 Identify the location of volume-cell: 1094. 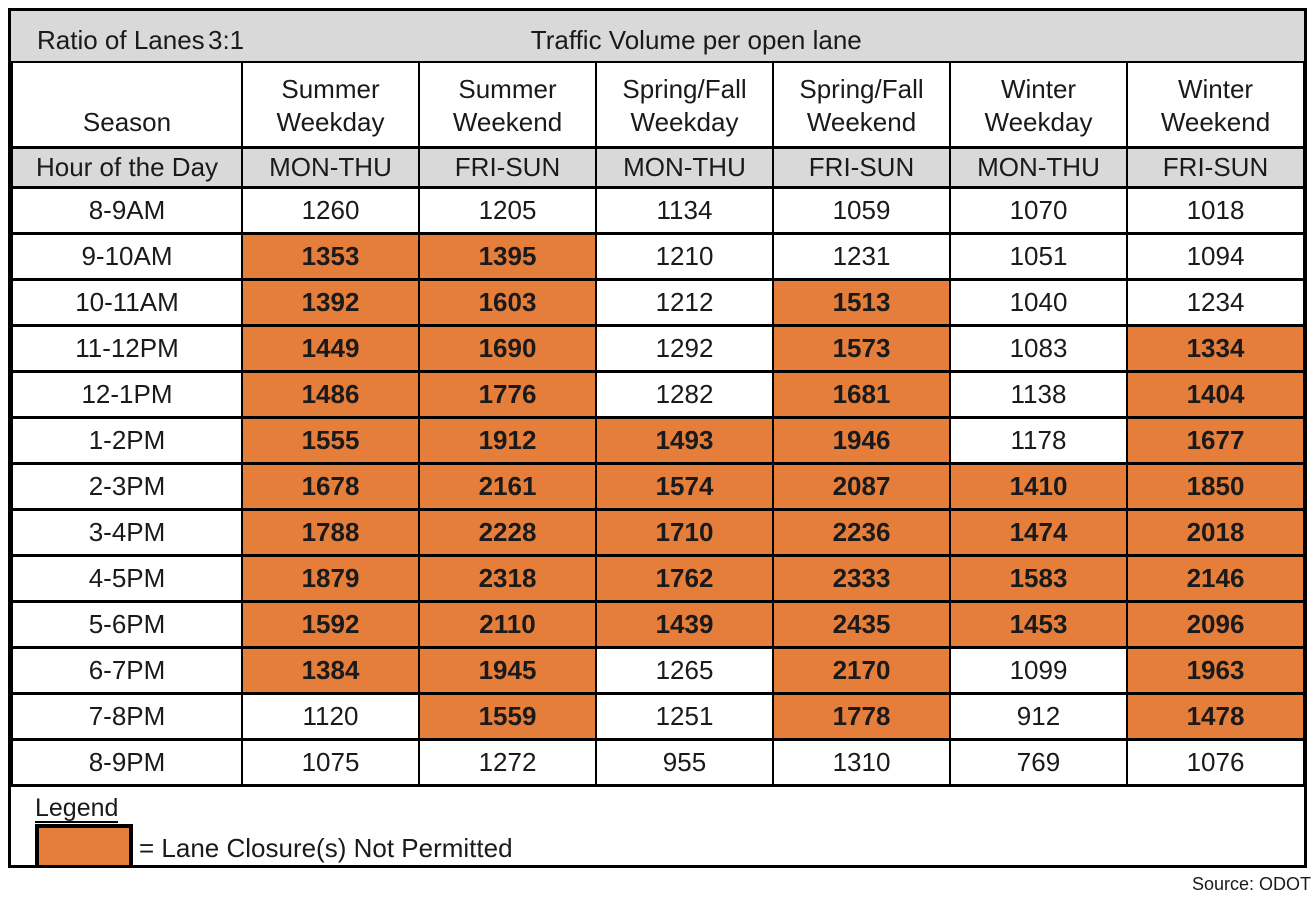
(1215, 256).